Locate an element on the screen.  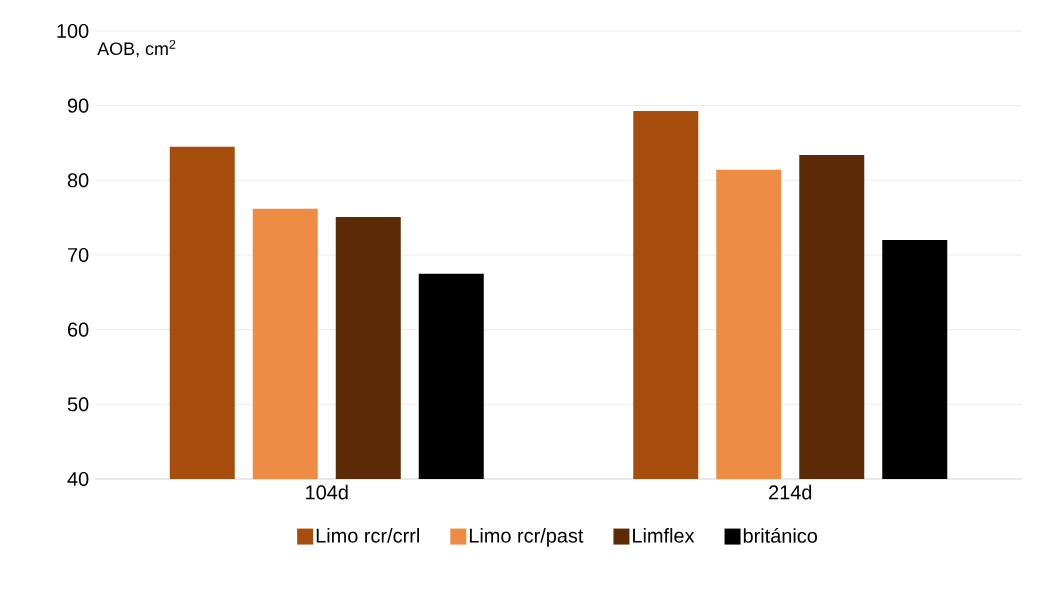
y-axis-title: AOB, cm$^{2}$ is located at coordinates (136, 48).